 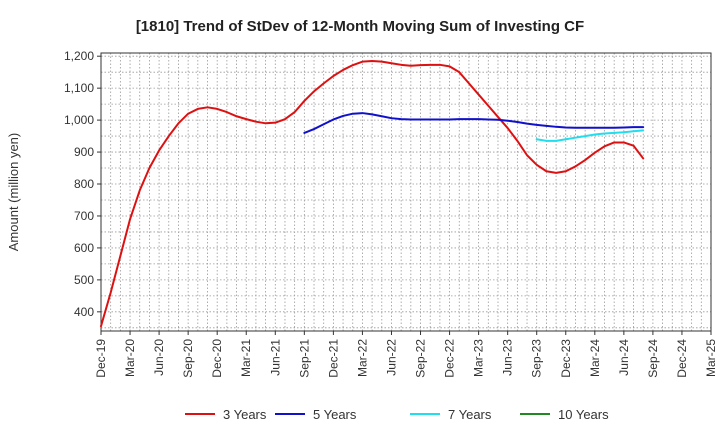 What do you see at coordinates (304, 358) in the screenshot?
I see `x-tick-label: Sep-21` at bounding box center [304, 358].